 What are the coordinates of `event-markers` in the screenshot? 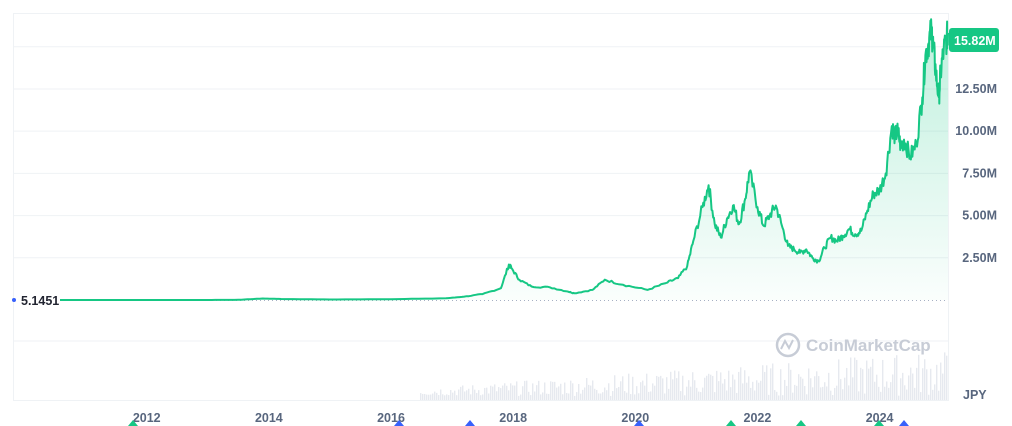 It's located at (518, 423).